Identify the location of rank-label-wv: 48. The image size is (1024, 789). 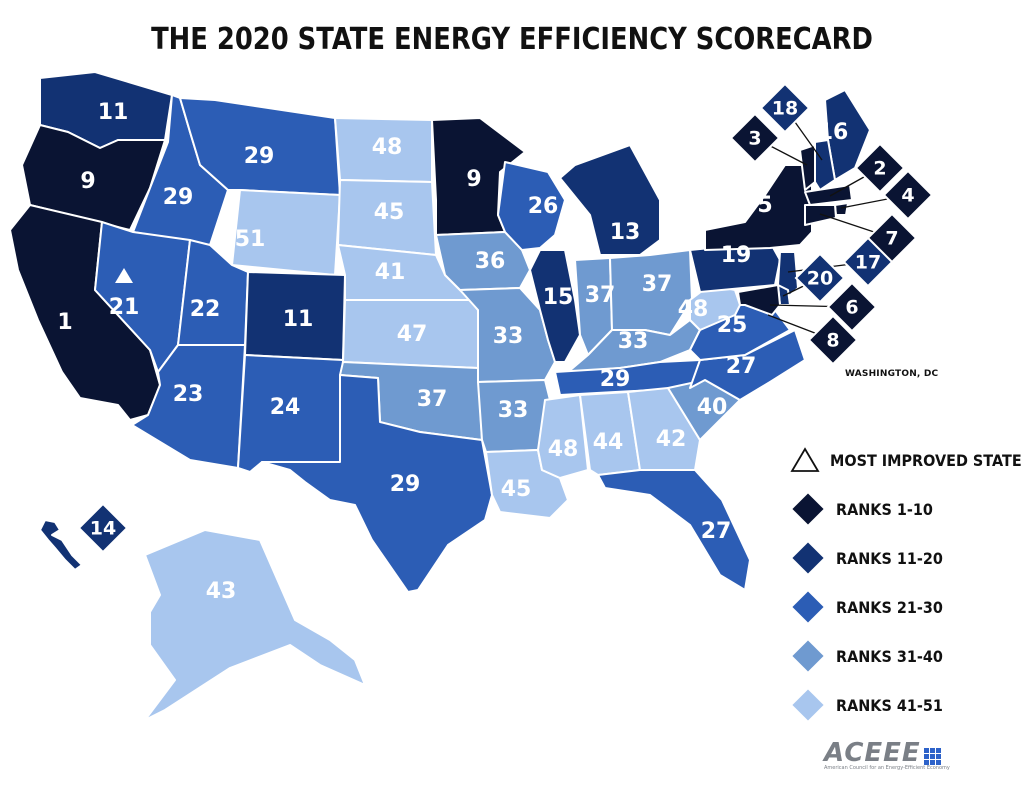
(693, 309).